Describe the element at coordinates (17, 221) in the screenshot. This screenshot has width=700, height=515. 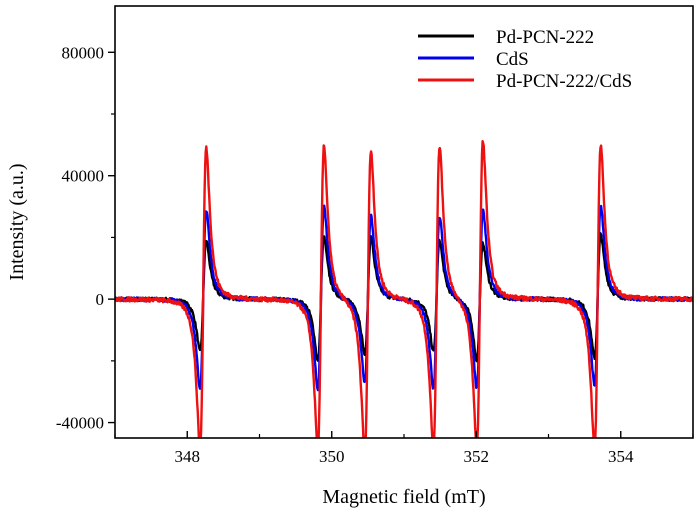
I see `y-axis-label: Intensity (a.u.)` at that location.